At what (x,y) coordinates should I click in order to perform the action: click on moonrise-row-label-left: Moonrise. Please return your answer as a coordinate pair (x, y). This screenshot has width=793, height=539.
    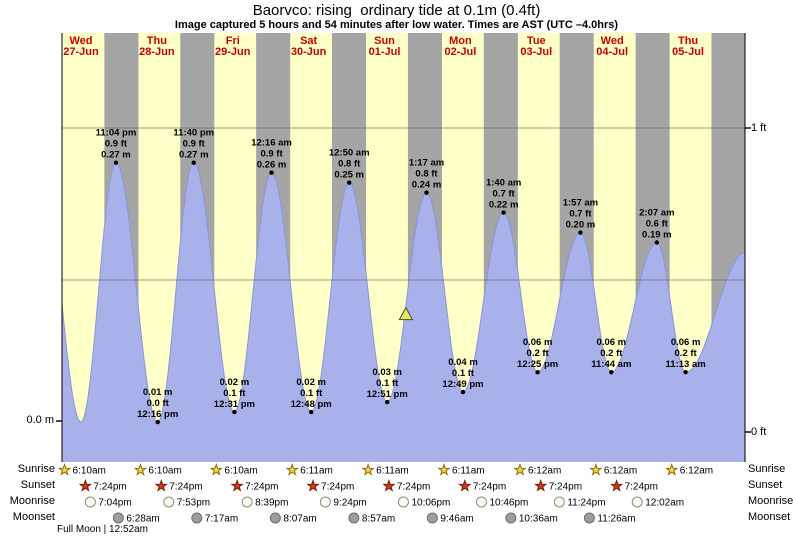
    Looking at the image, I should click on (32, 501).